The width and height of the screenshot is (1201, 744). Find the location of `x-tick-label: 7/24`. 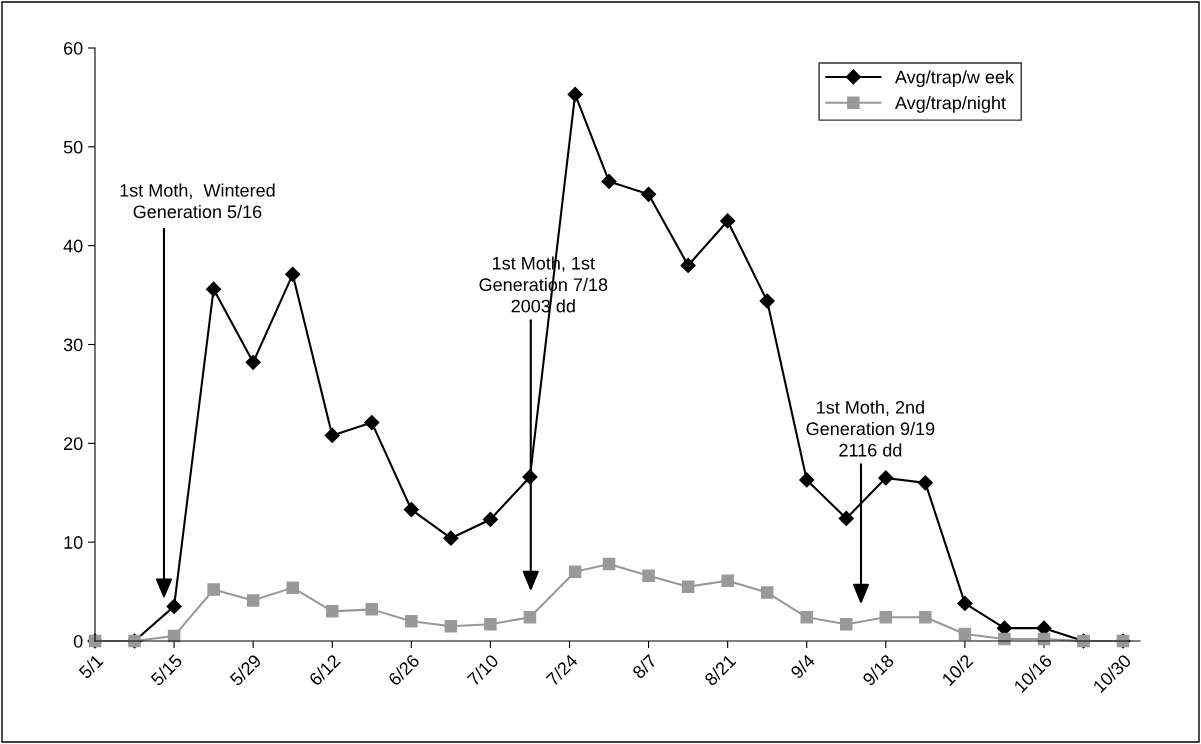

x-tick-label: 7/24 is located at coordinates (562, 670).